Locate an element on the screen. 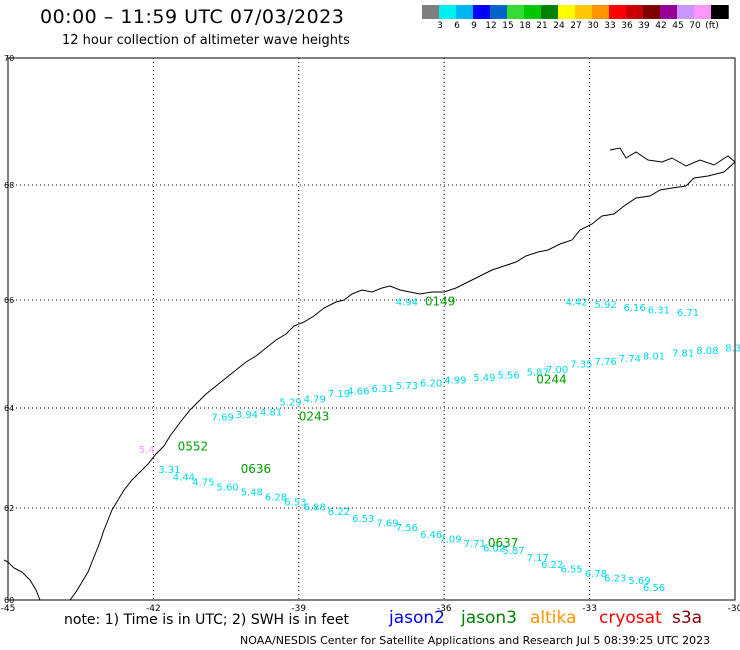  satellite-name: cryosat is located at coordinates (630, 618).